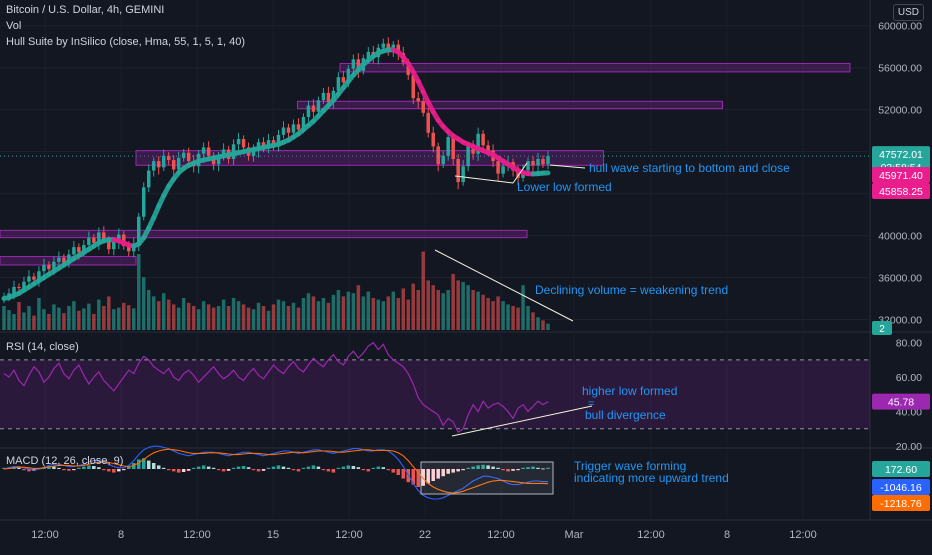 Image resolution: width=932 pixels, height=555 pixels. I want to click on macd-title: MACD (12, 26, close, 9), so click(64, 461).